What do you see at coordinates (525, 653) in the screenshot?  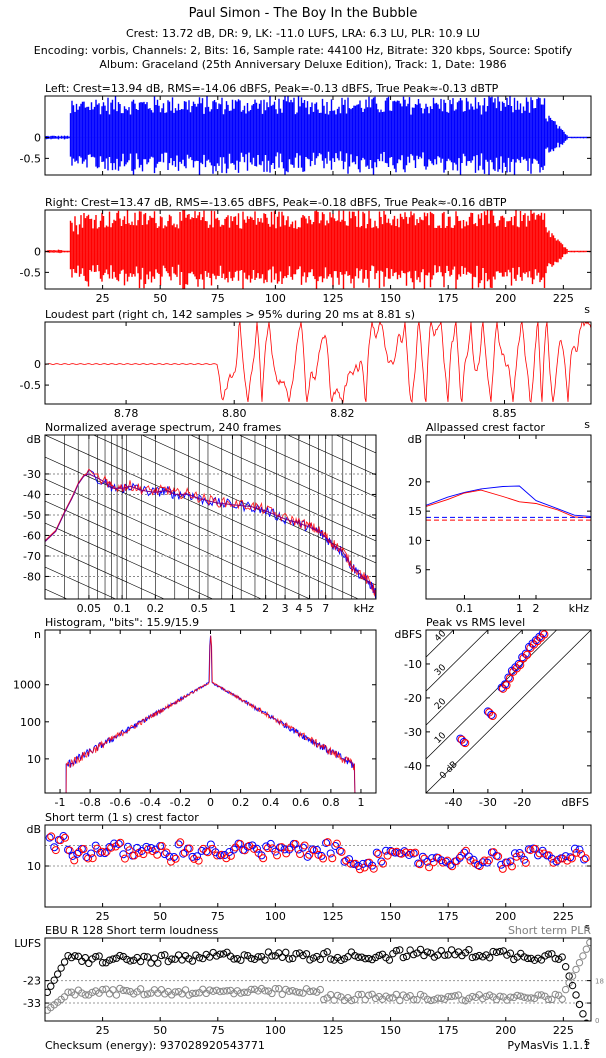 I see `peakrms-point-left` at bounding box center [525, 653].